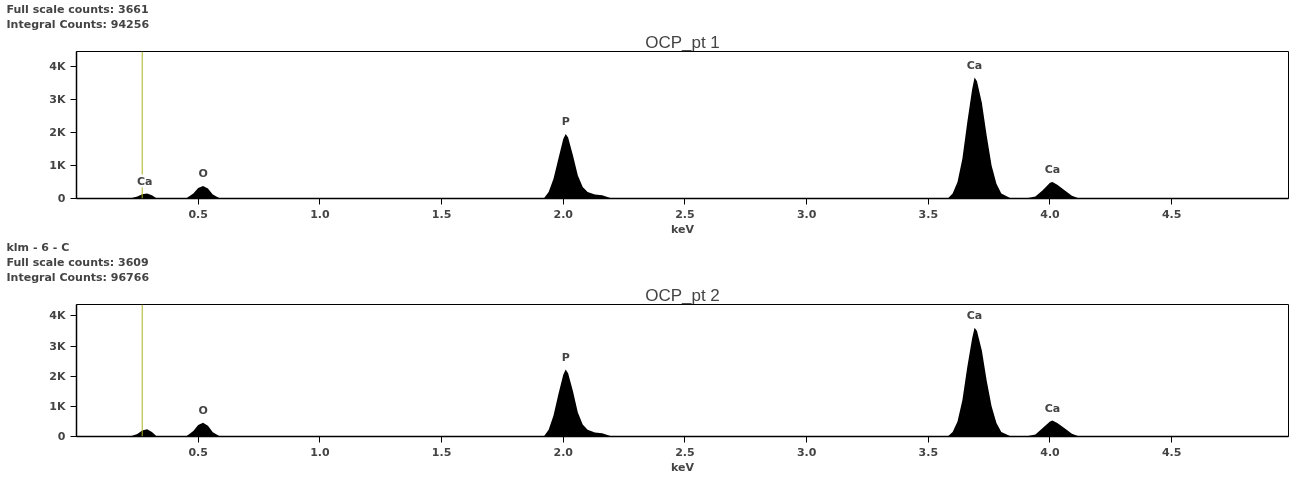 The image size is (1290, 477). What do you see at coordinates (77, 9) in the screenshot?
I see `text: Full scale counts: 3661` at bounding box center [77, 9].